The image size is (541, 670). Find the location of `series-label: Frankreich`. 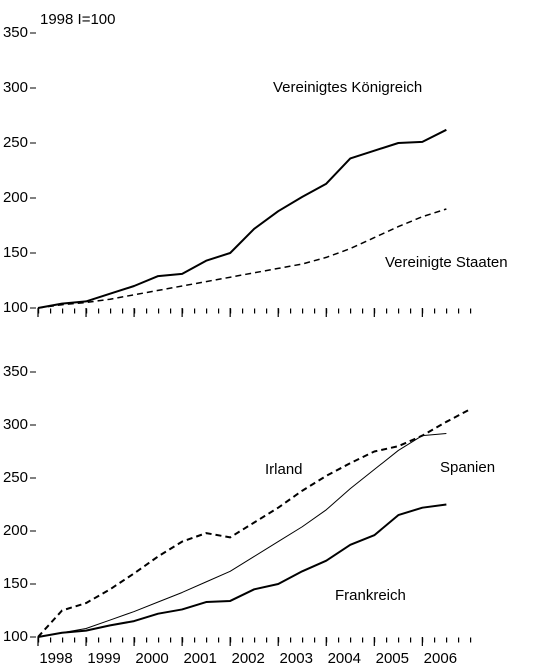

series-label: Frankreich is located at coordinates (370, 595).